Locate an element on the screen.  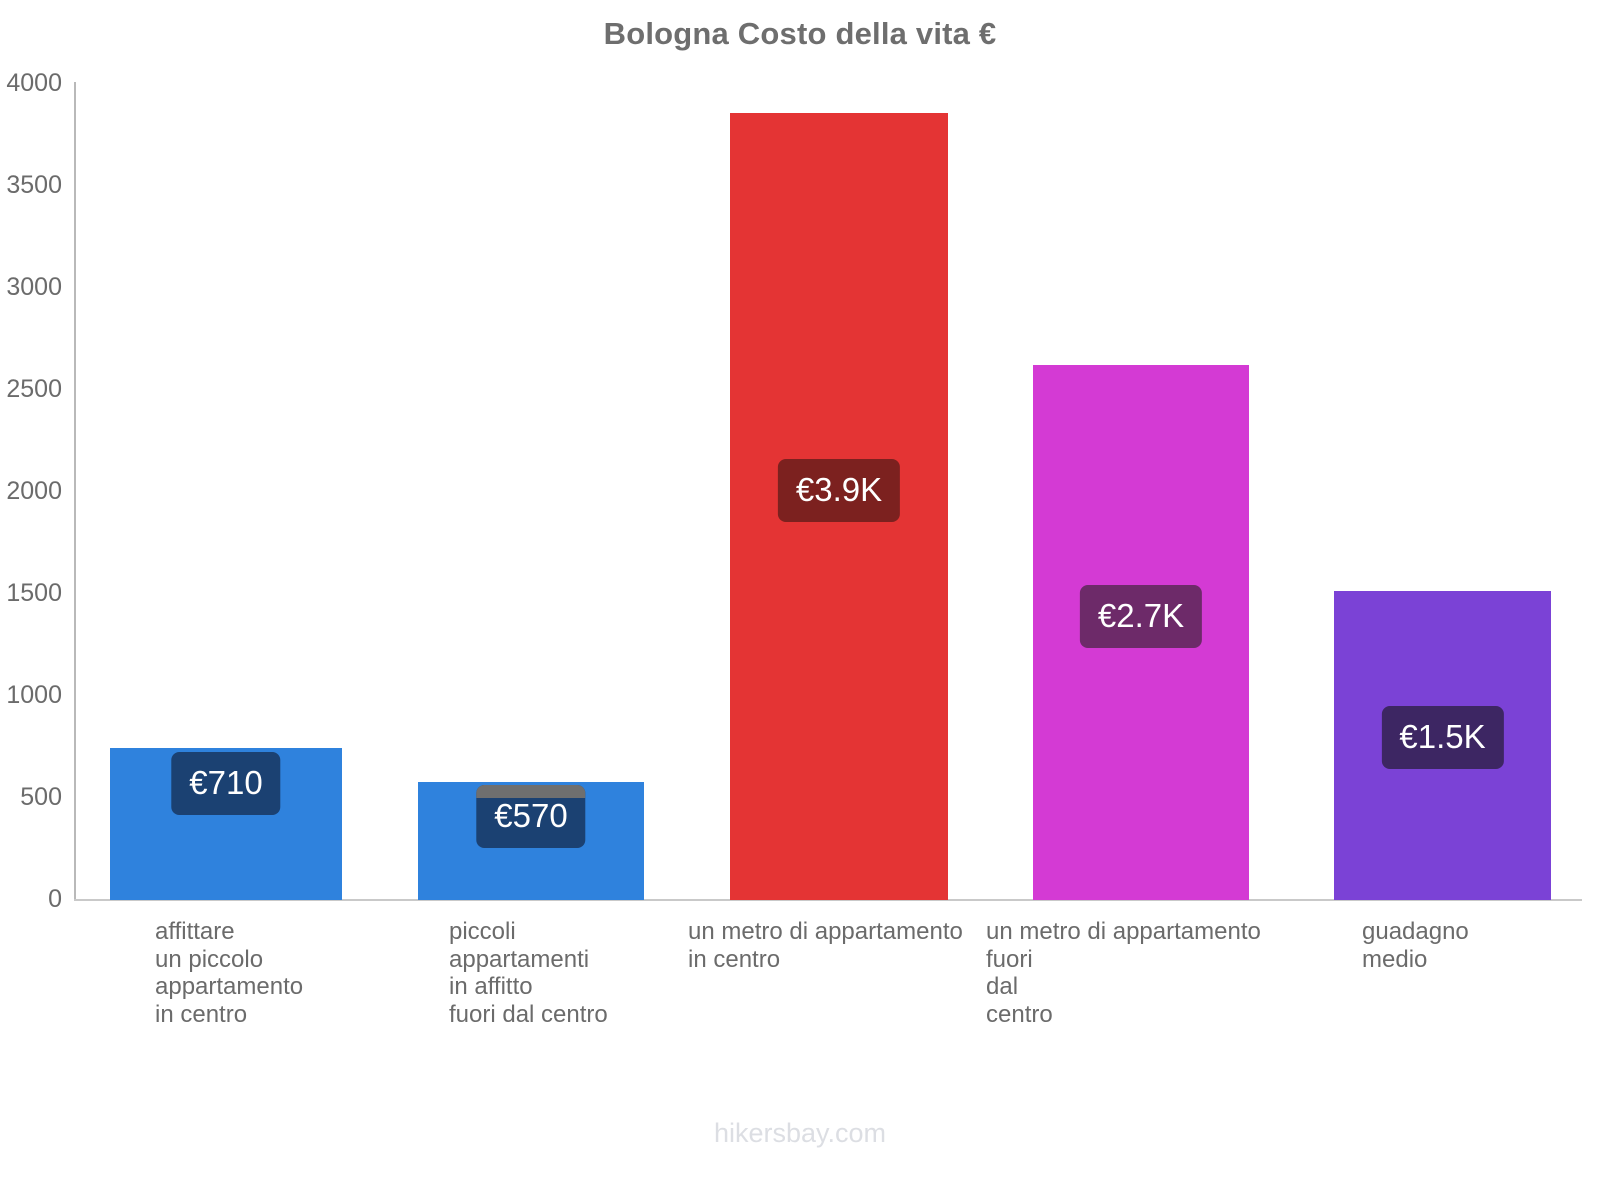
x-axis-label-5: guadagno medio is located at coordinates (1415, 945).